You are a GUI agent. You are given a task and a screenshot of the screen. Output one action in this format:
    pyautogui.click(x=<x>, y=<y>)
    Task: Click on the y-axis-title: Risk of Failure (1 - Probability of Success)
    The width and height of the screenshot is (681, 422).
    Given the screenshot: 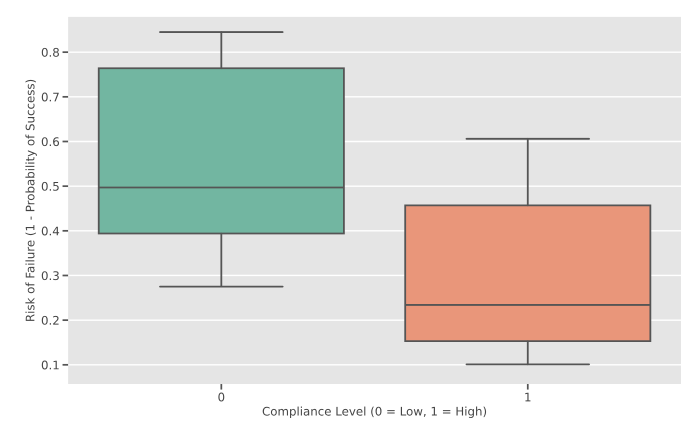 What is the action you would take?
    pyautogui.click(x=31, y=200)
    